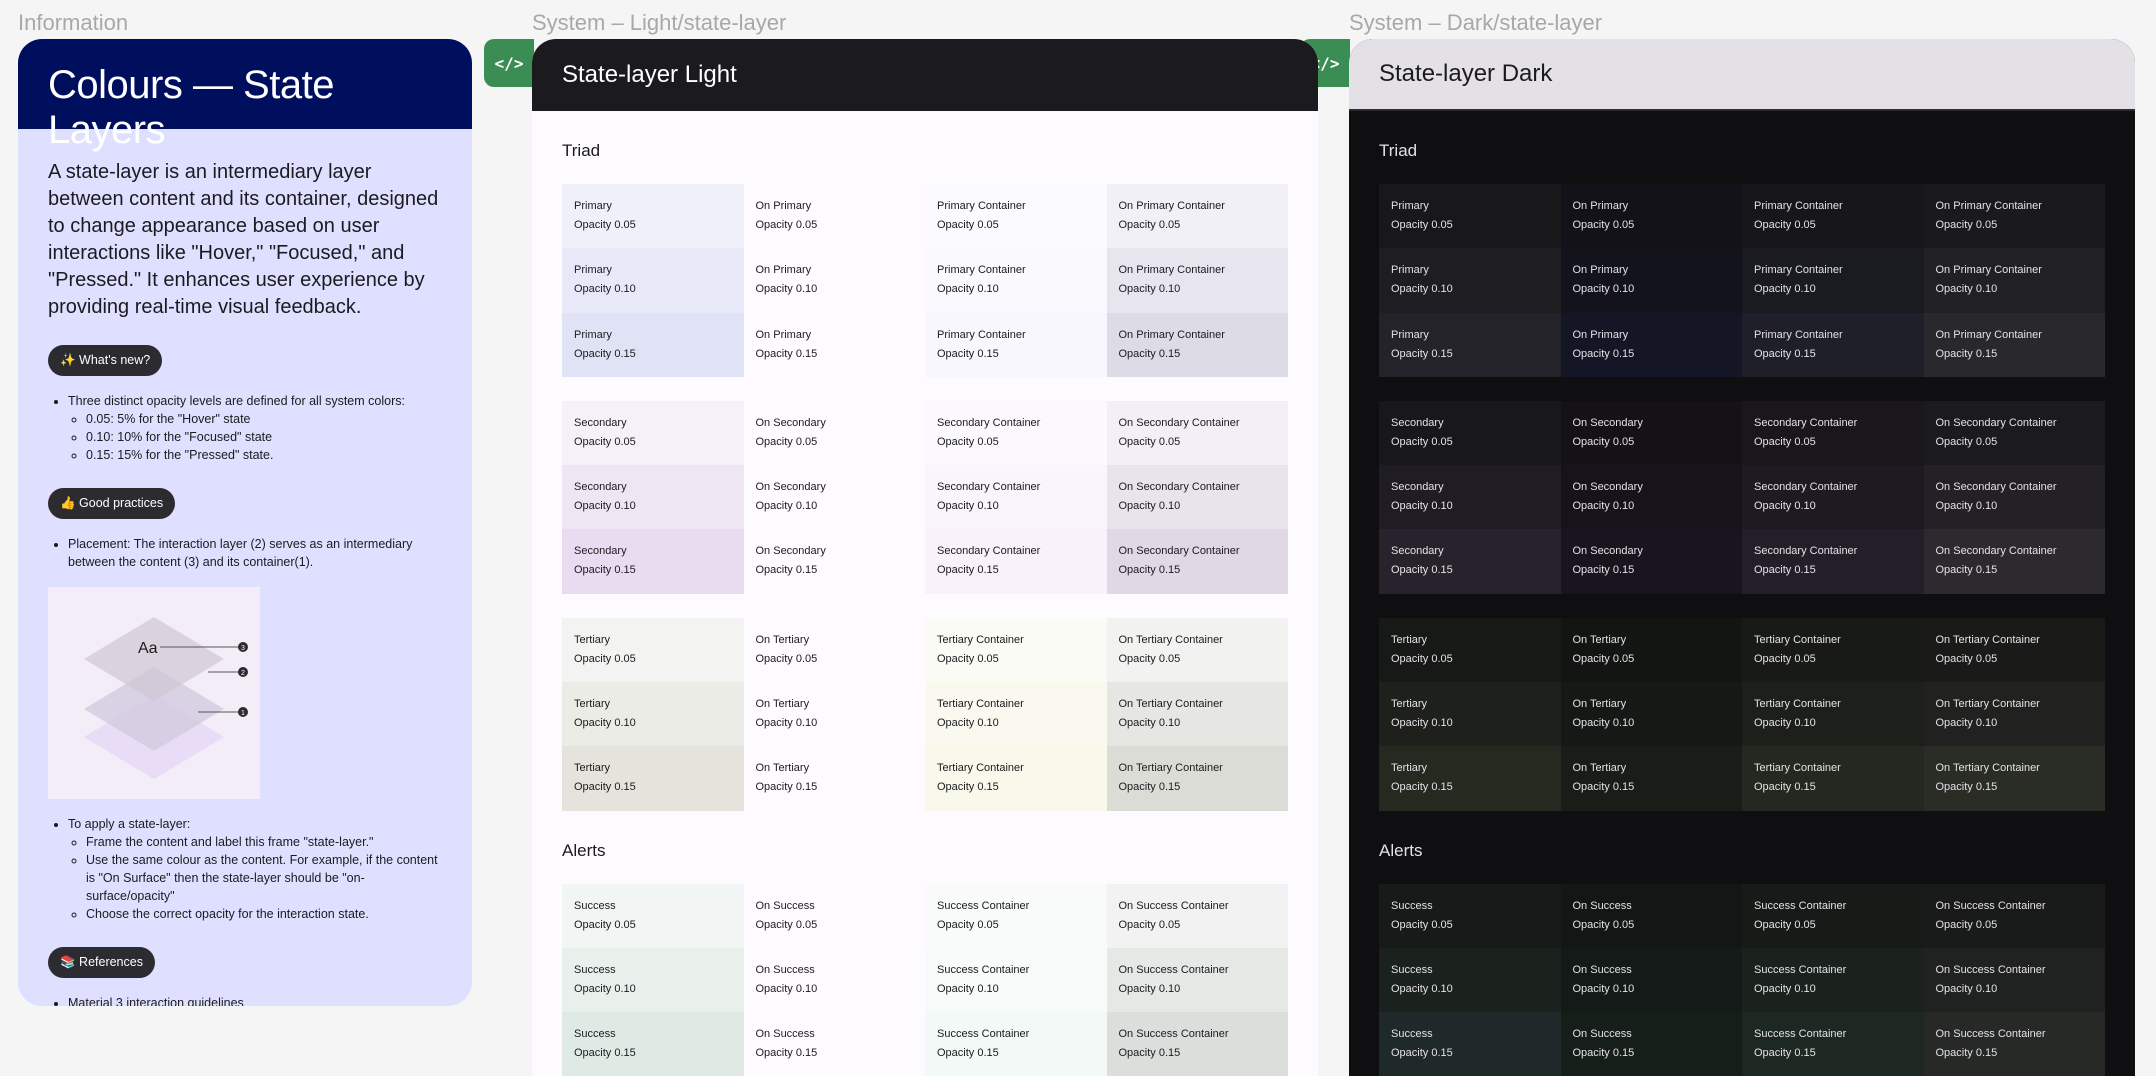  I want to click on code-icon: </>, so click(509, 63).